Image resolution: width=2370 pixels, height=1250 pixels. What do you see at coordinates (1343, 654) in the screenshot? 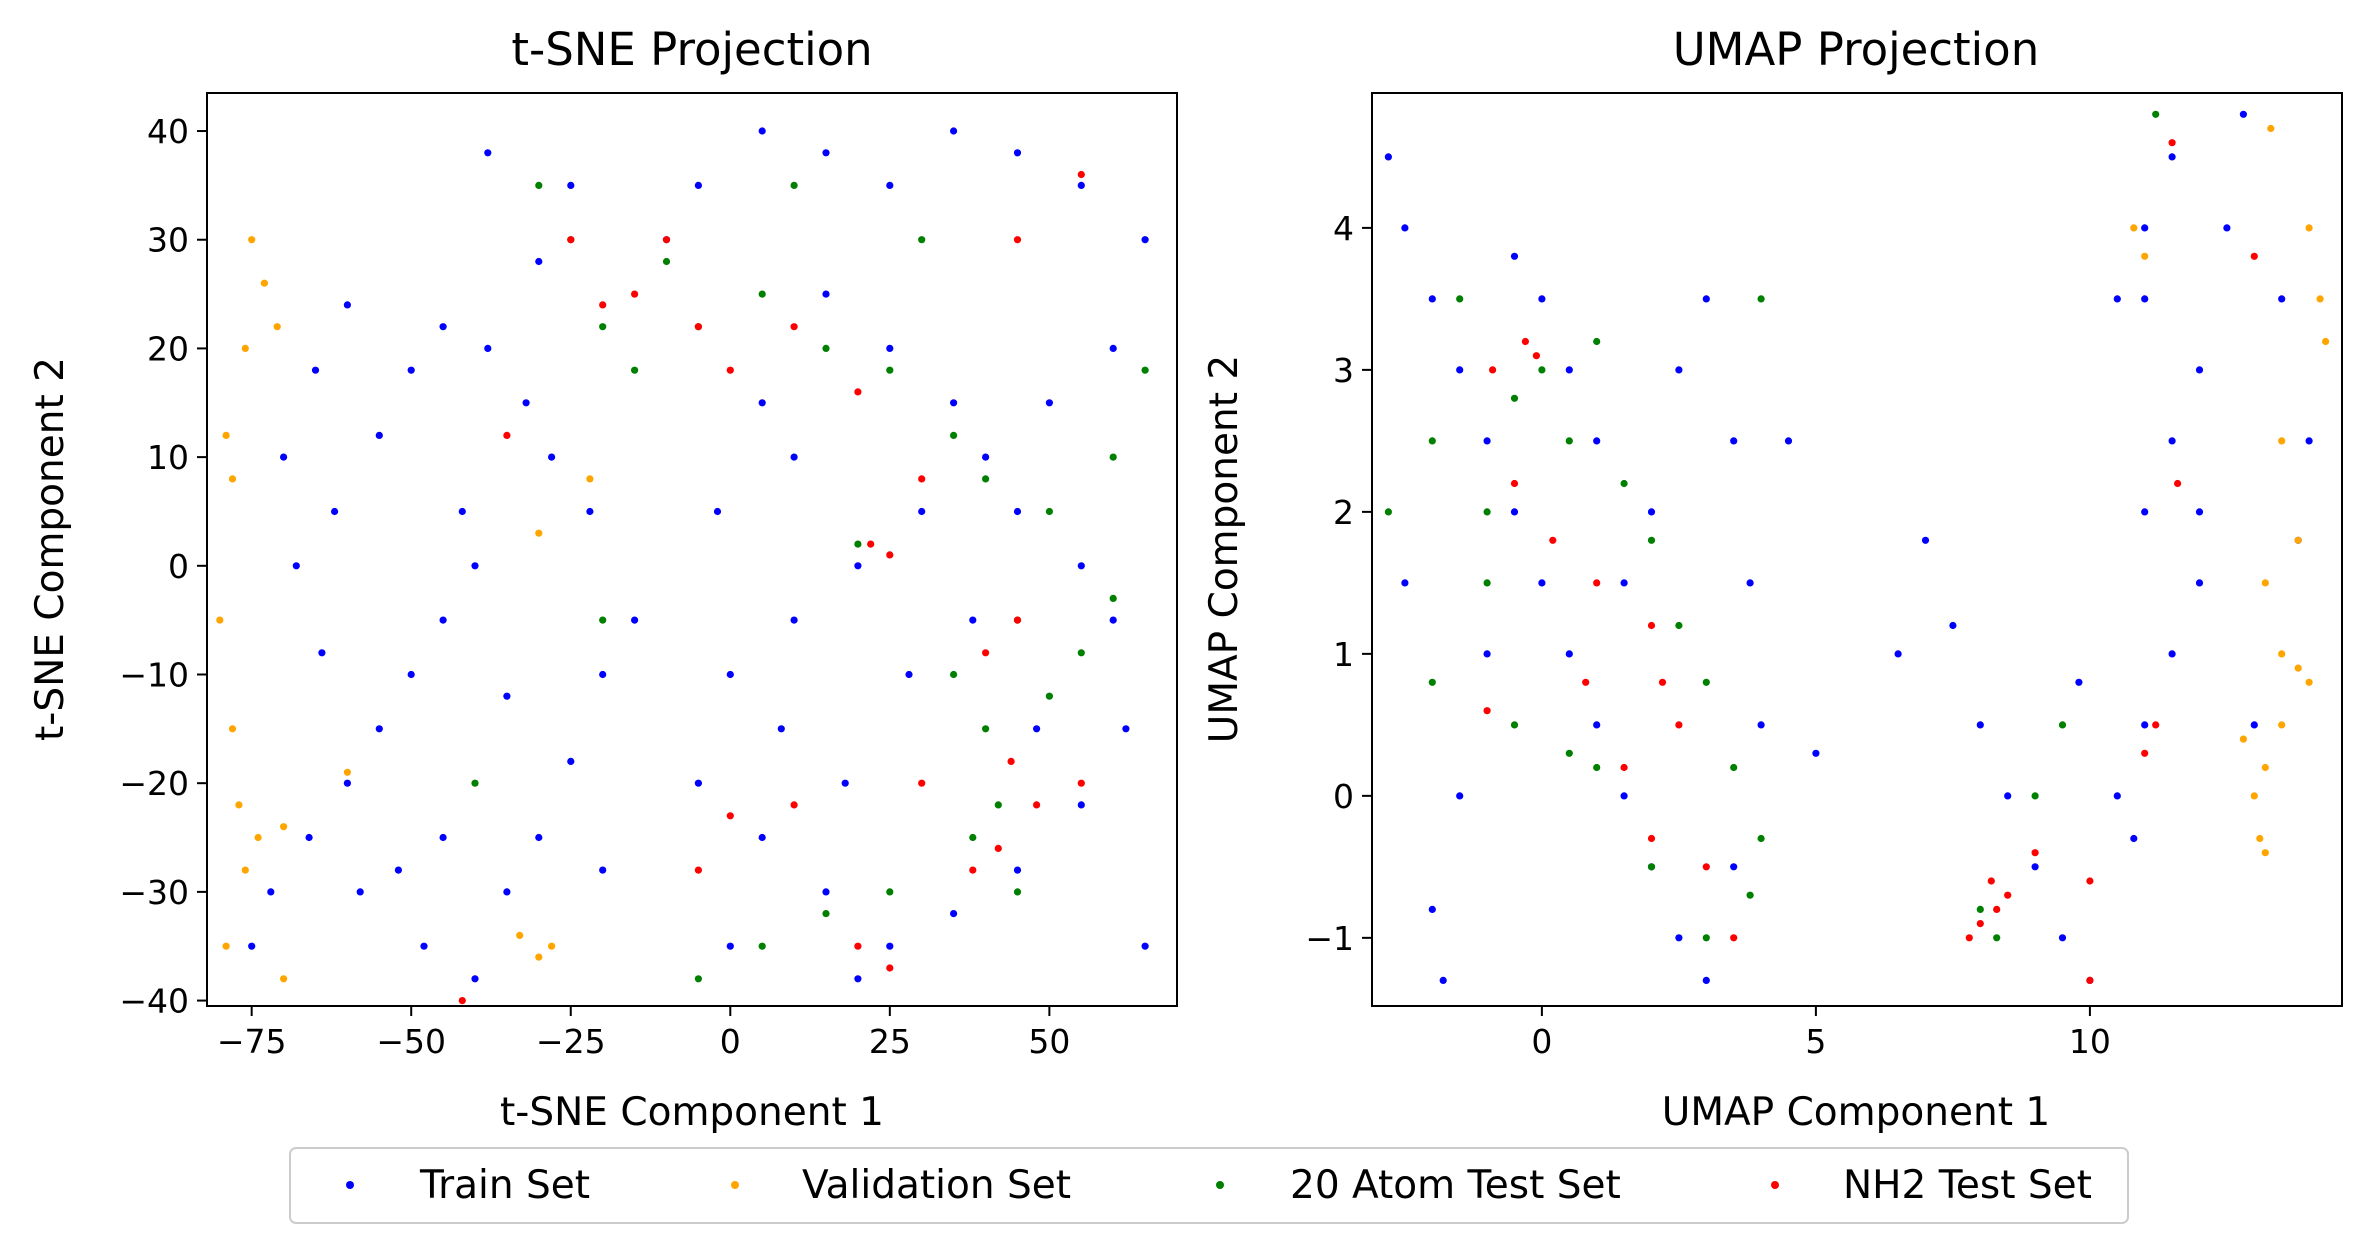
I see `umap-y-tick-label-2: 1` at bounding box center [1343, 654].